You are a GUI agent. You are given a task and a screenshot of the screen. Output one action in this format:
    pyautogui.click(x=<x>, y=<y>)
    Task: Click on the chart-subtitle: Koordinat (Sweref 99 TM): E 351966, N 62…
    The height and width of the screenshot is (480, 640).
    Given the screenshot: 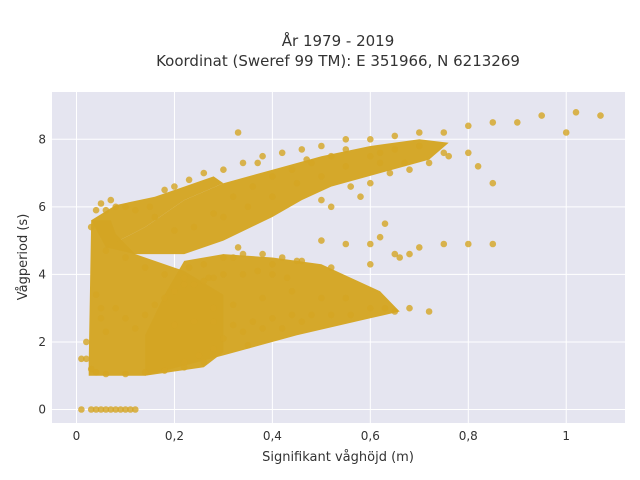 What is the action you would take?
    pyautogui.click(x=338, y=61)
    